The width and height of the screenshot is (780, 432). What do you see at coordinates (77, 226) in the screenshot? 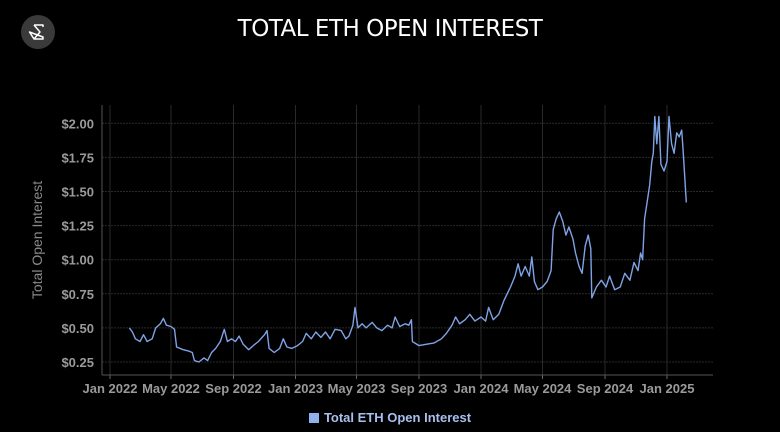
I see `y-tick-label: $1.25` at bounding box center [77, 226].